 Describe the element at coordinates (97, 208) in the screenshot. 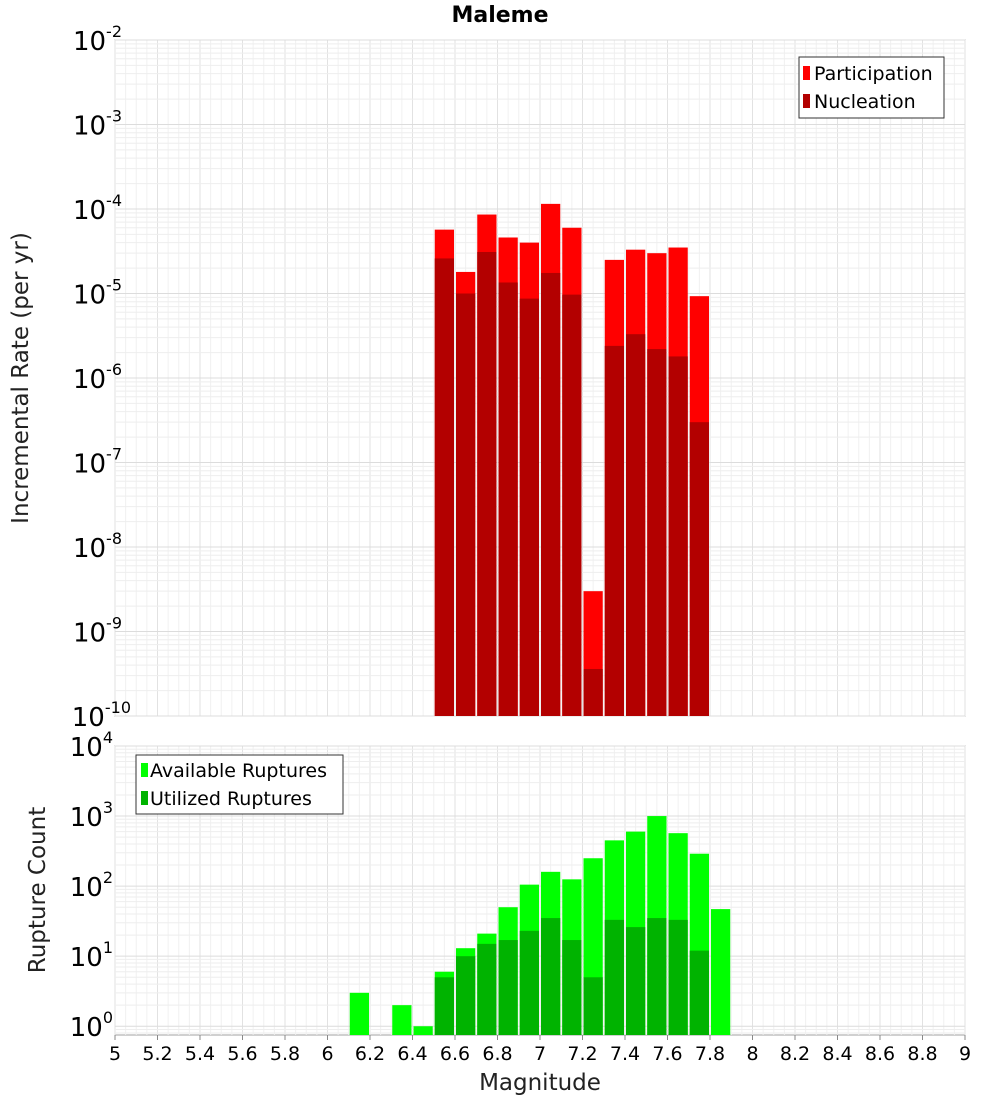

I see `top-y-tick-label: 10⁻⁴` at that location.